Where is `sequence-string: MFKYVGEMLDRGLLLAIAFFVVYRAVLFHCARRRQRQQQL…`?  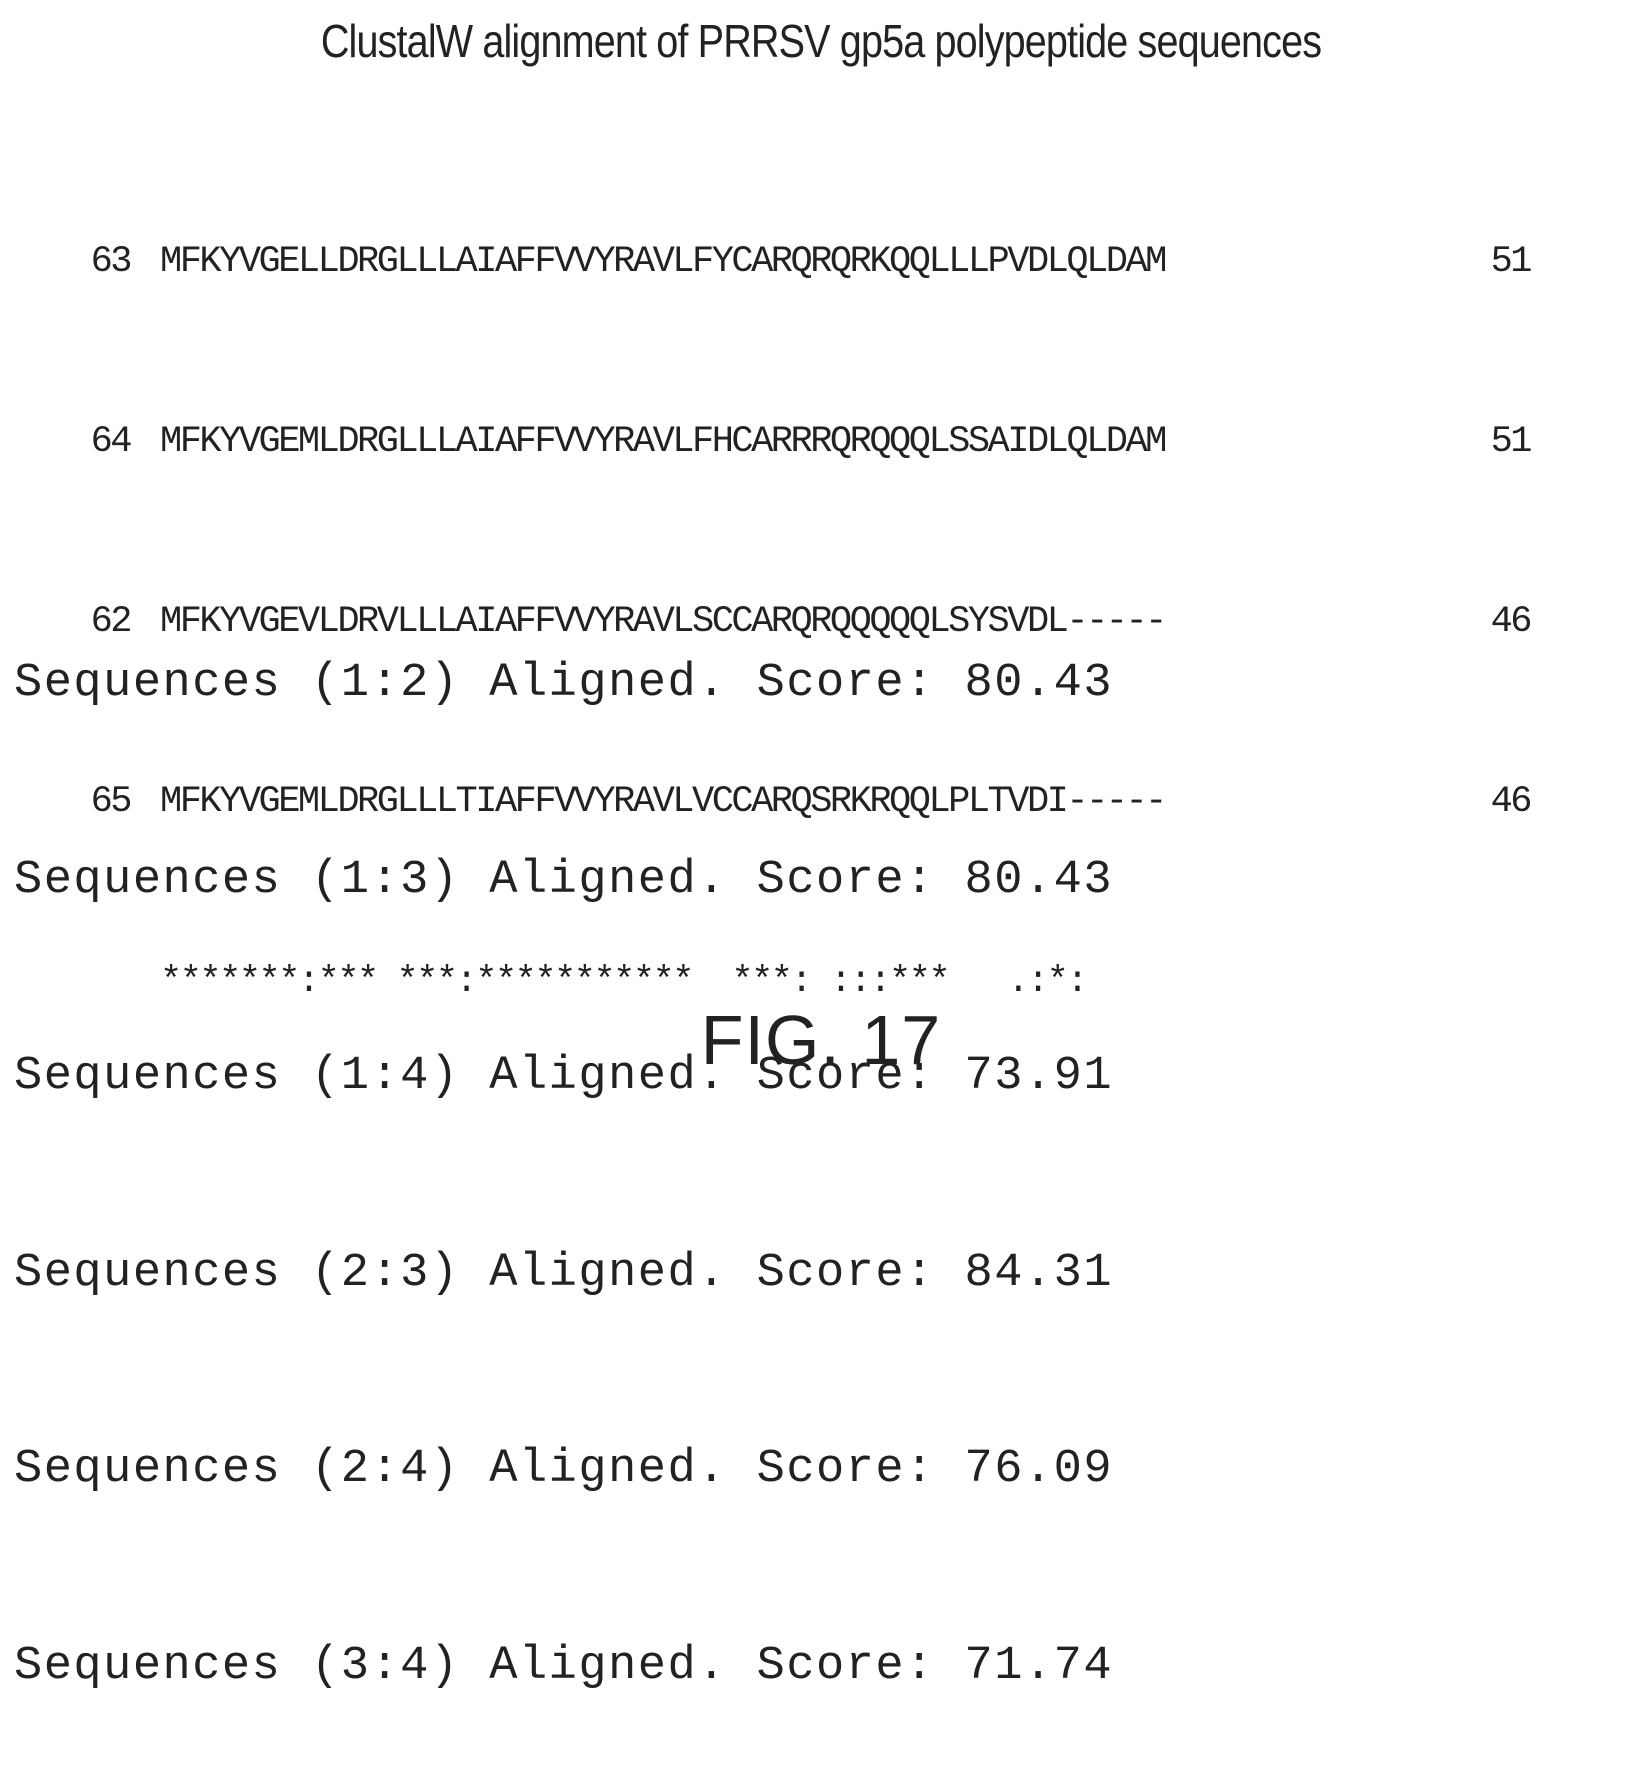
sequence-string: MFKYVGEMLDRGLLLAIAFFVVYRAVLFHCARRRQRQQQL… is located at coordinates (805, 442).